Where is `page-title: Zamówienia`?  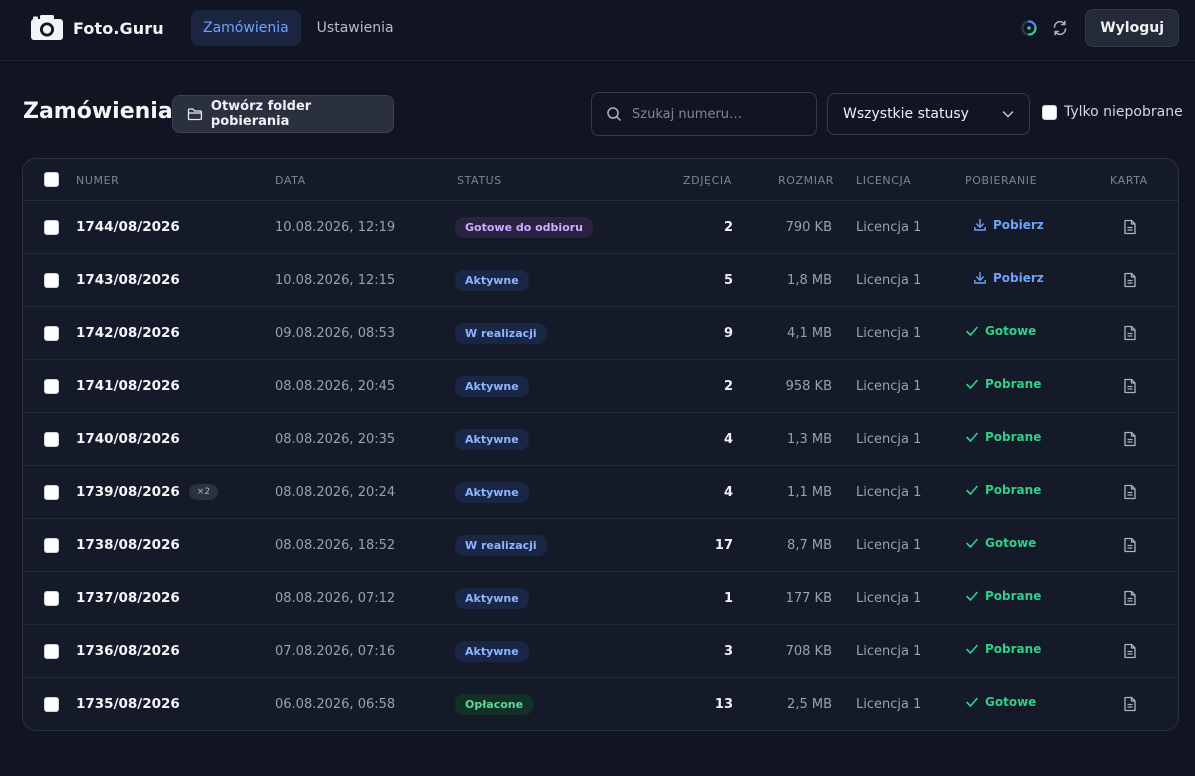 page-title: Zamówienia is located at coordinates (98, 111).